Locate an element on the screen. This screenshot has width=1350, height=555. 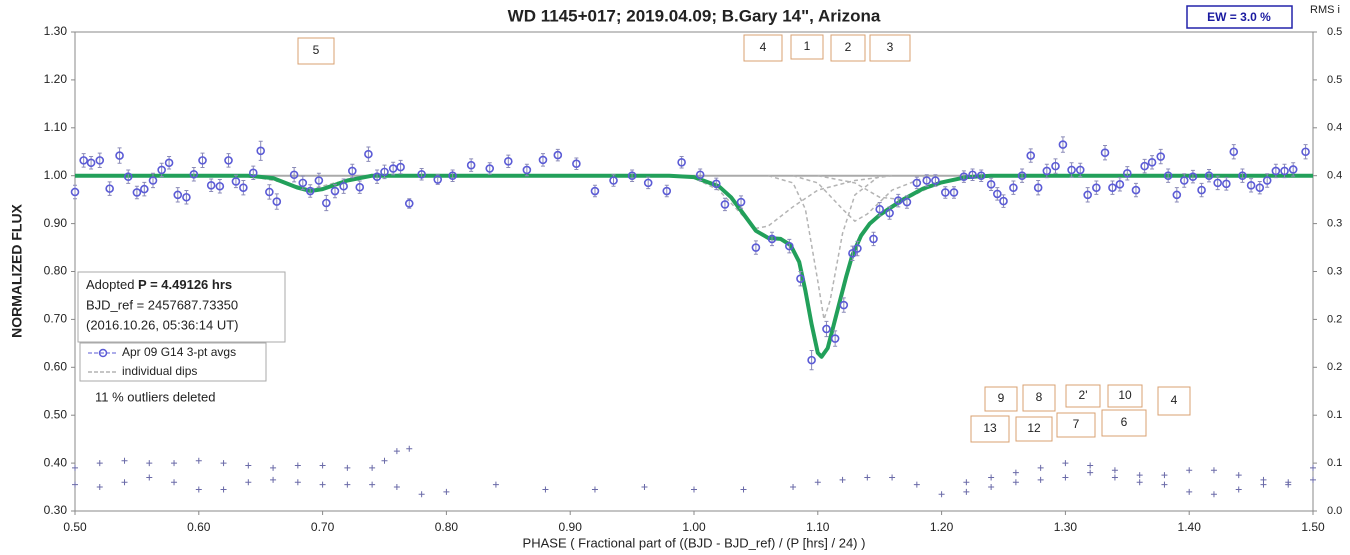
annotation-label: 2' is located at coordinates (1083, 395).